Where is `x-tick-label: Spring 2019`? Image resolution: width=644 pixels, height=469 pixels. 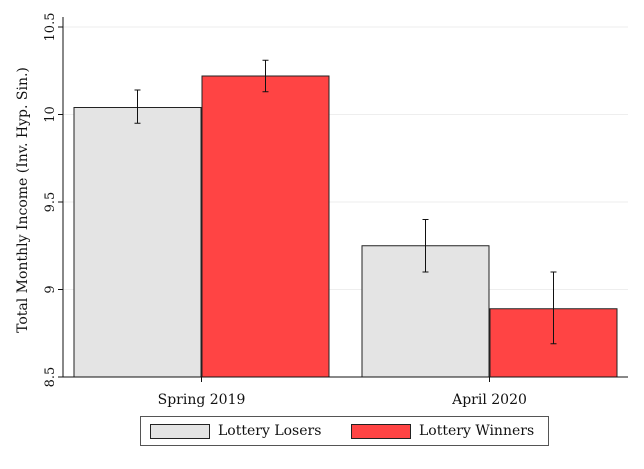 x-tick-label: Spring 2019 is located at coordinates (202, 400).